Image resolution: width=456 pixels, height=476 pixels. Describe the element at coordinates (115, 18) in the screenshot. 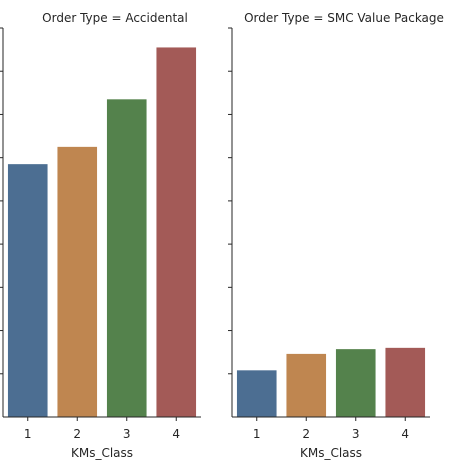

I see `facet-title: Order Type = Accidental` at that location.